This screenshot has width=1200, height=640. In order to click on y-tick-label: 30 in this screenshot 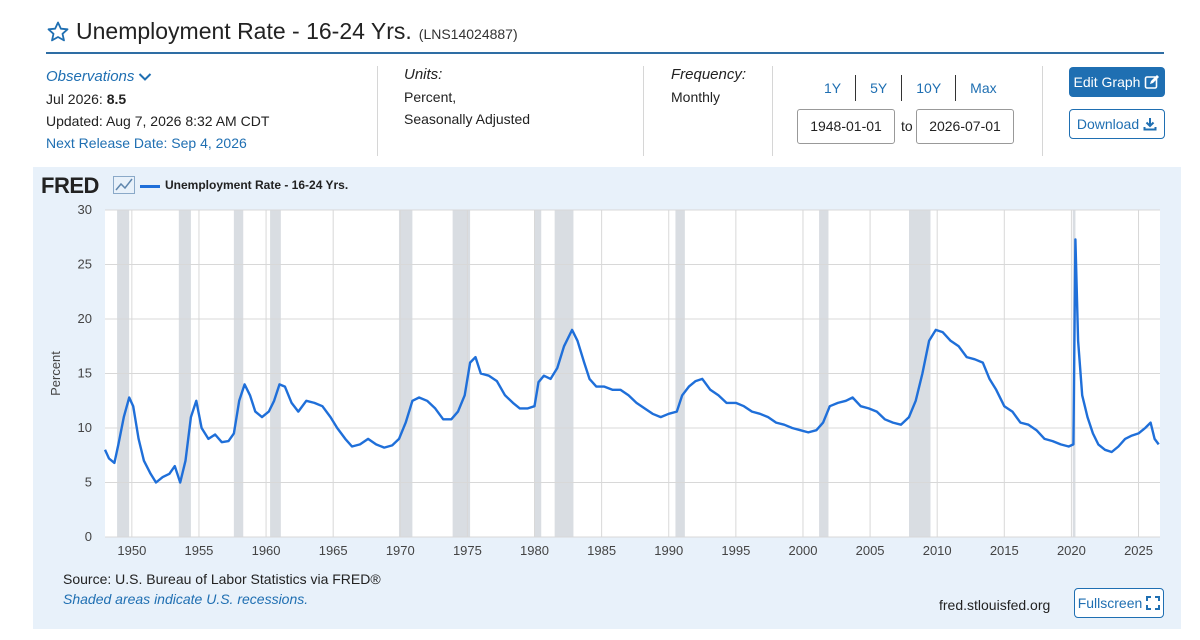, I will do `click(85, 209)`.